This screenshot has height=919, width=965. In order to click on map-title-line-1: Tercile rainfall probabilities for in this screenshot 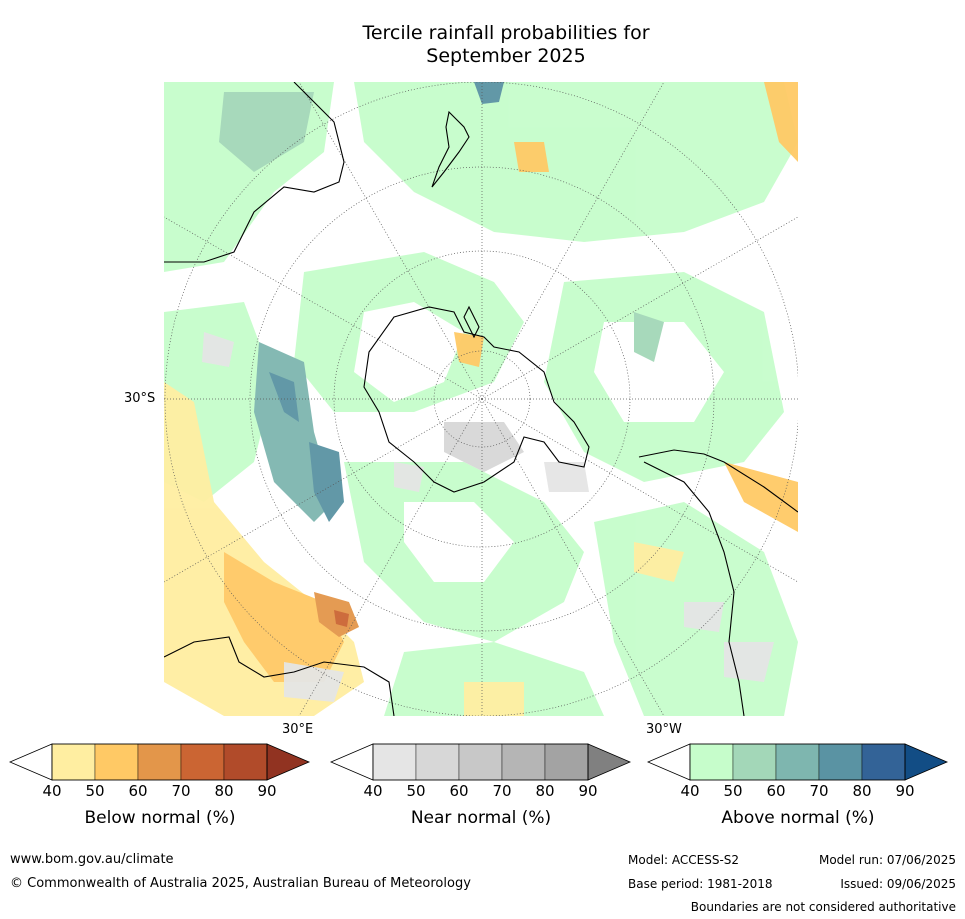, I will do `click(506, 33)`.